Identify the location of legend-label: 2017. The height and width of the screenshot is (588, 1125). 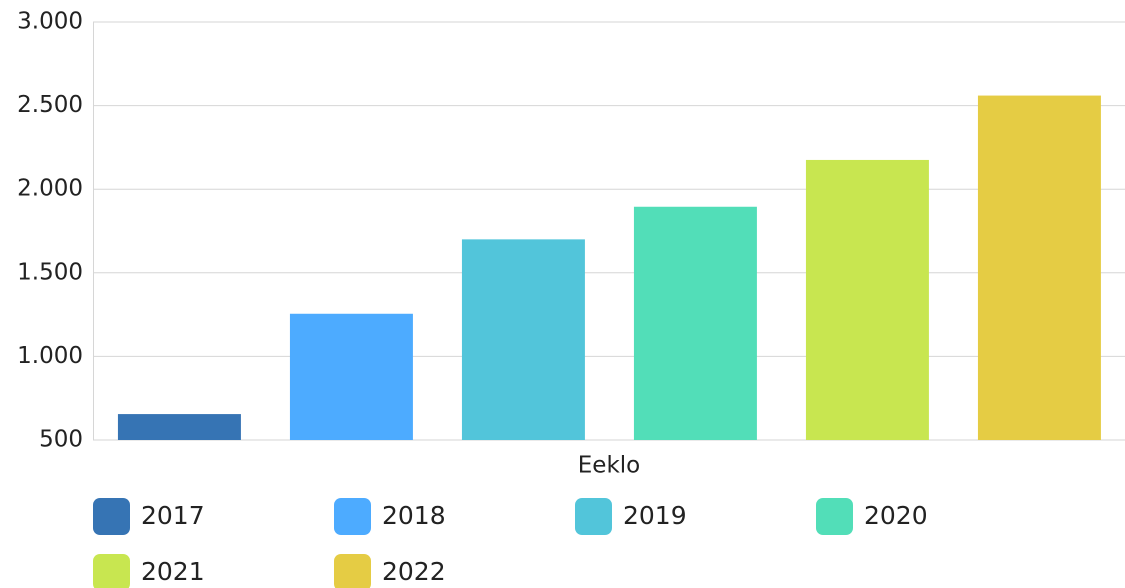
(173, 515).